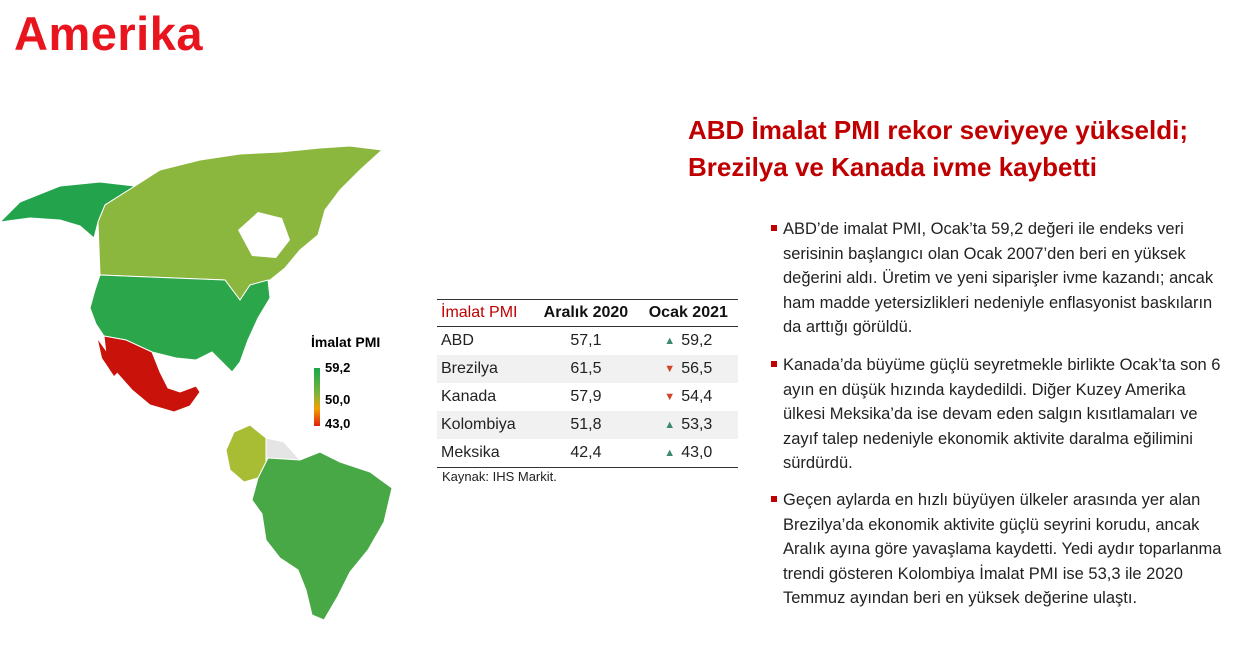 The image size is (1249, 650). I want to click on table-row: ABD 57,1 ▲ 59,2, so click(587, 341).